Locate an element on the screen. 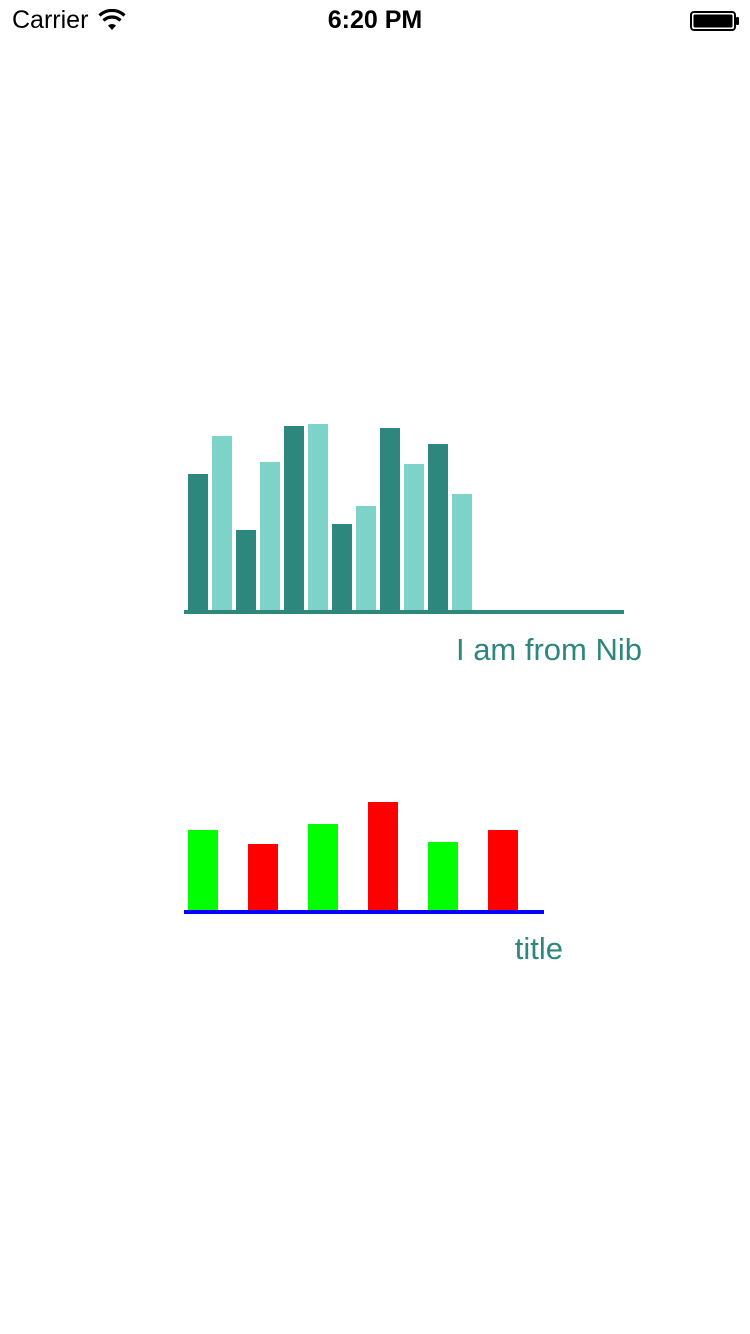 The width and height of the screenshot is (750, 1334). chart-title-2: title is located at coordinates (538, 948).